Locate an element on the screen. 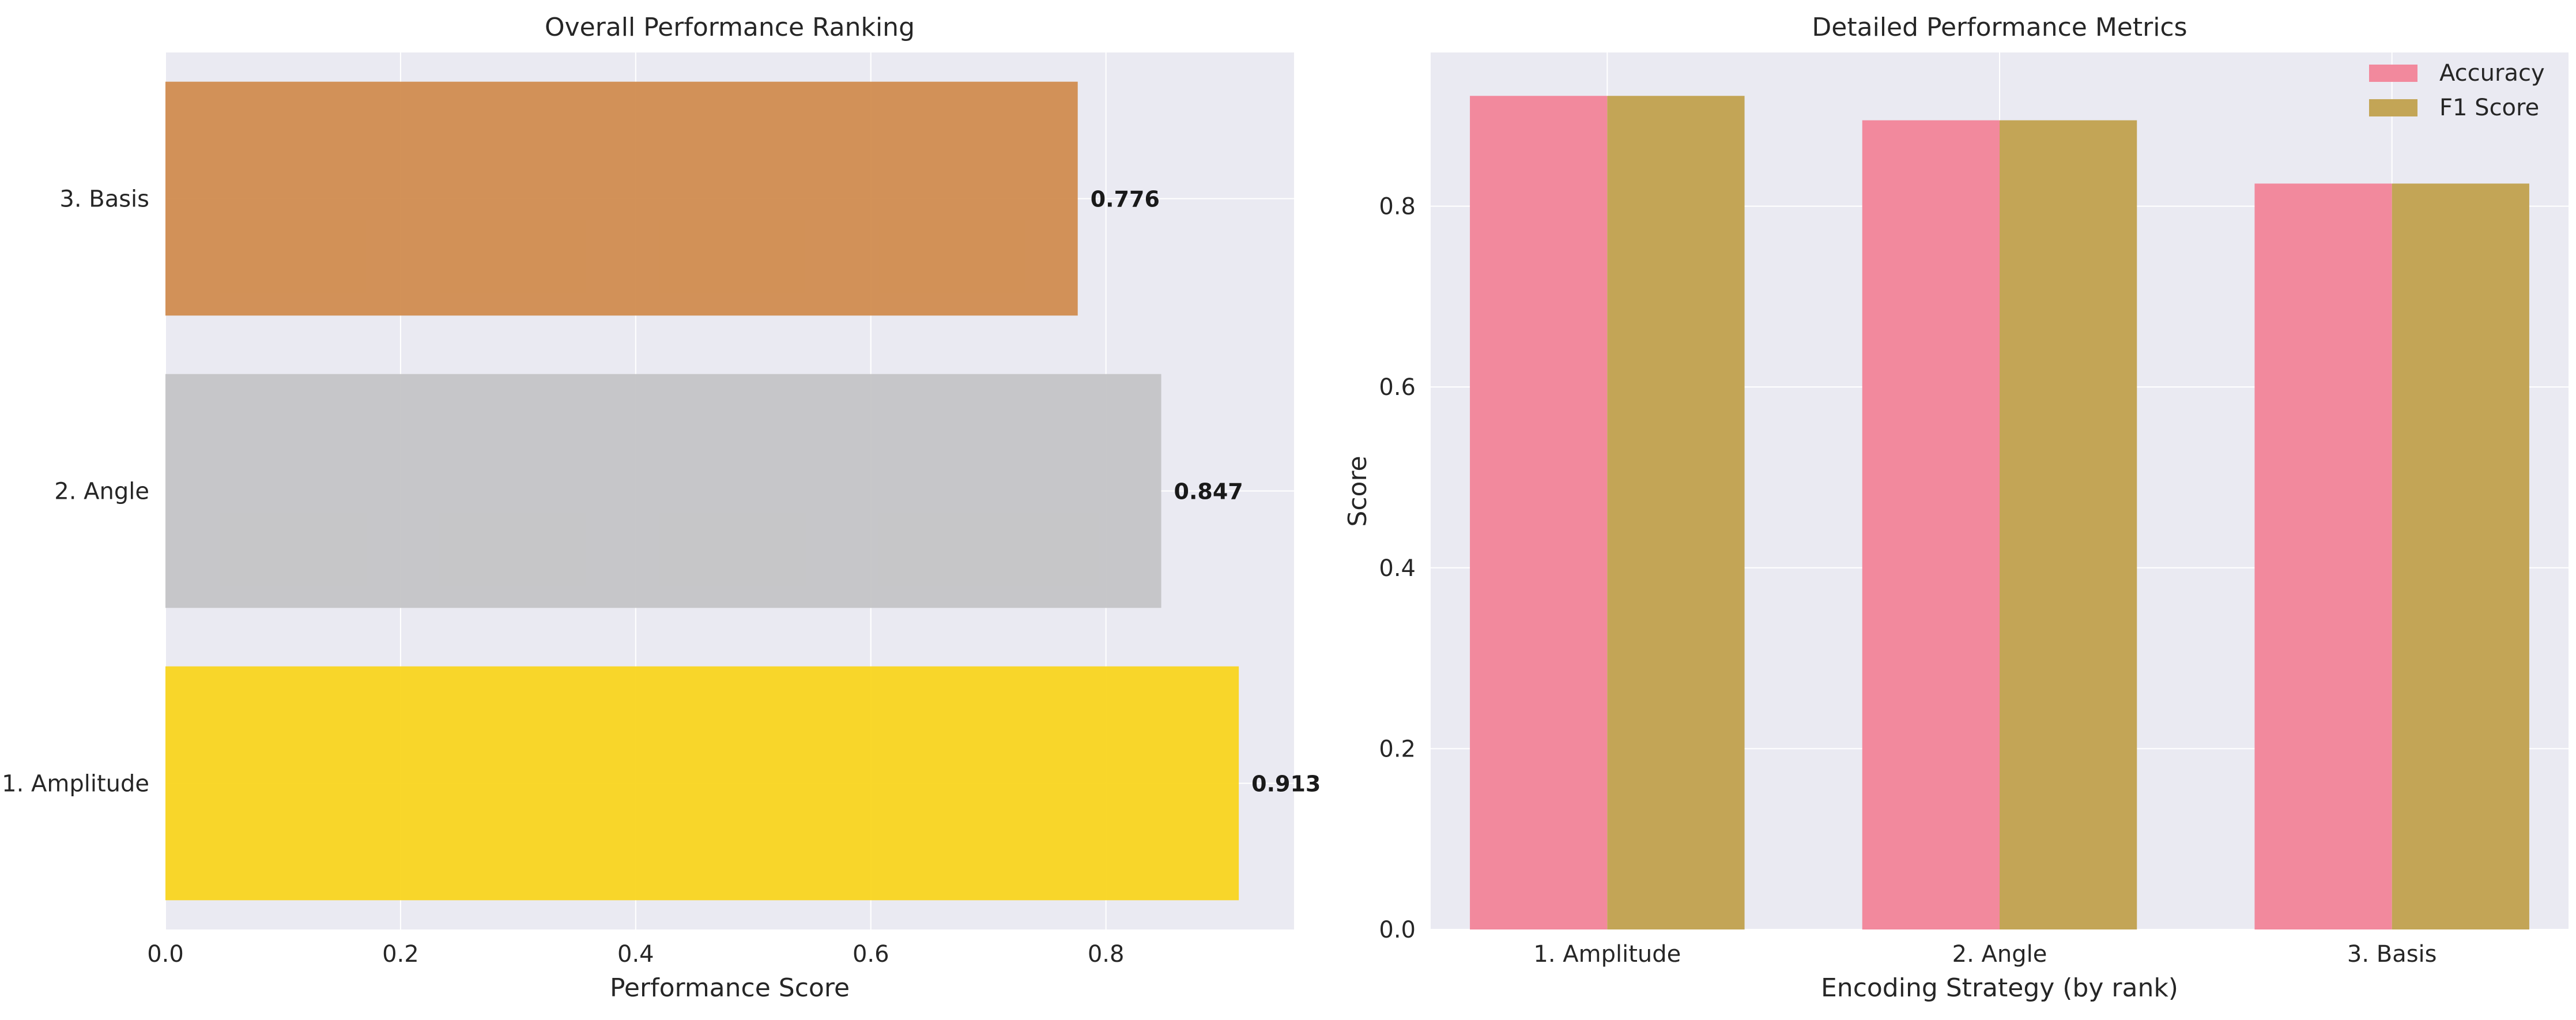 This screenshot has height=1020, width=2576. metrics-y-tick-label: 0.6 is located at coordinates (1397, 387).